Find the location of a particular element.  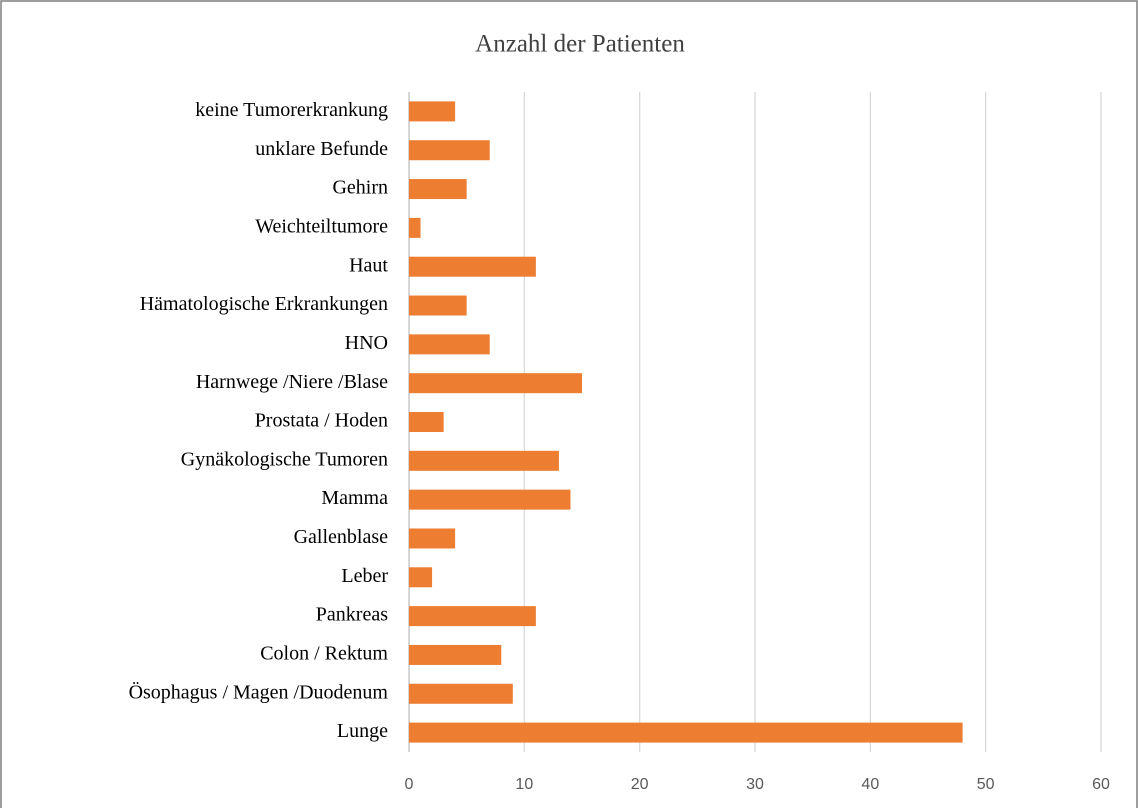

y-tick-label: Hämatologische Erkrankungen is located at coordinates (264, 304).